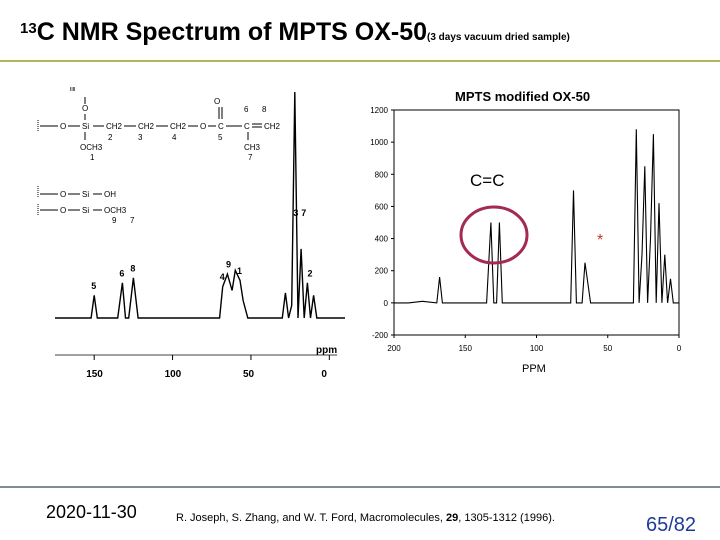 Image resolution: width=720 pixels, height=540 pixels. What do you see at coordinates (264, 109) in the screenshot?
I see `structure-label: 8` at bounding box center [264, 109].